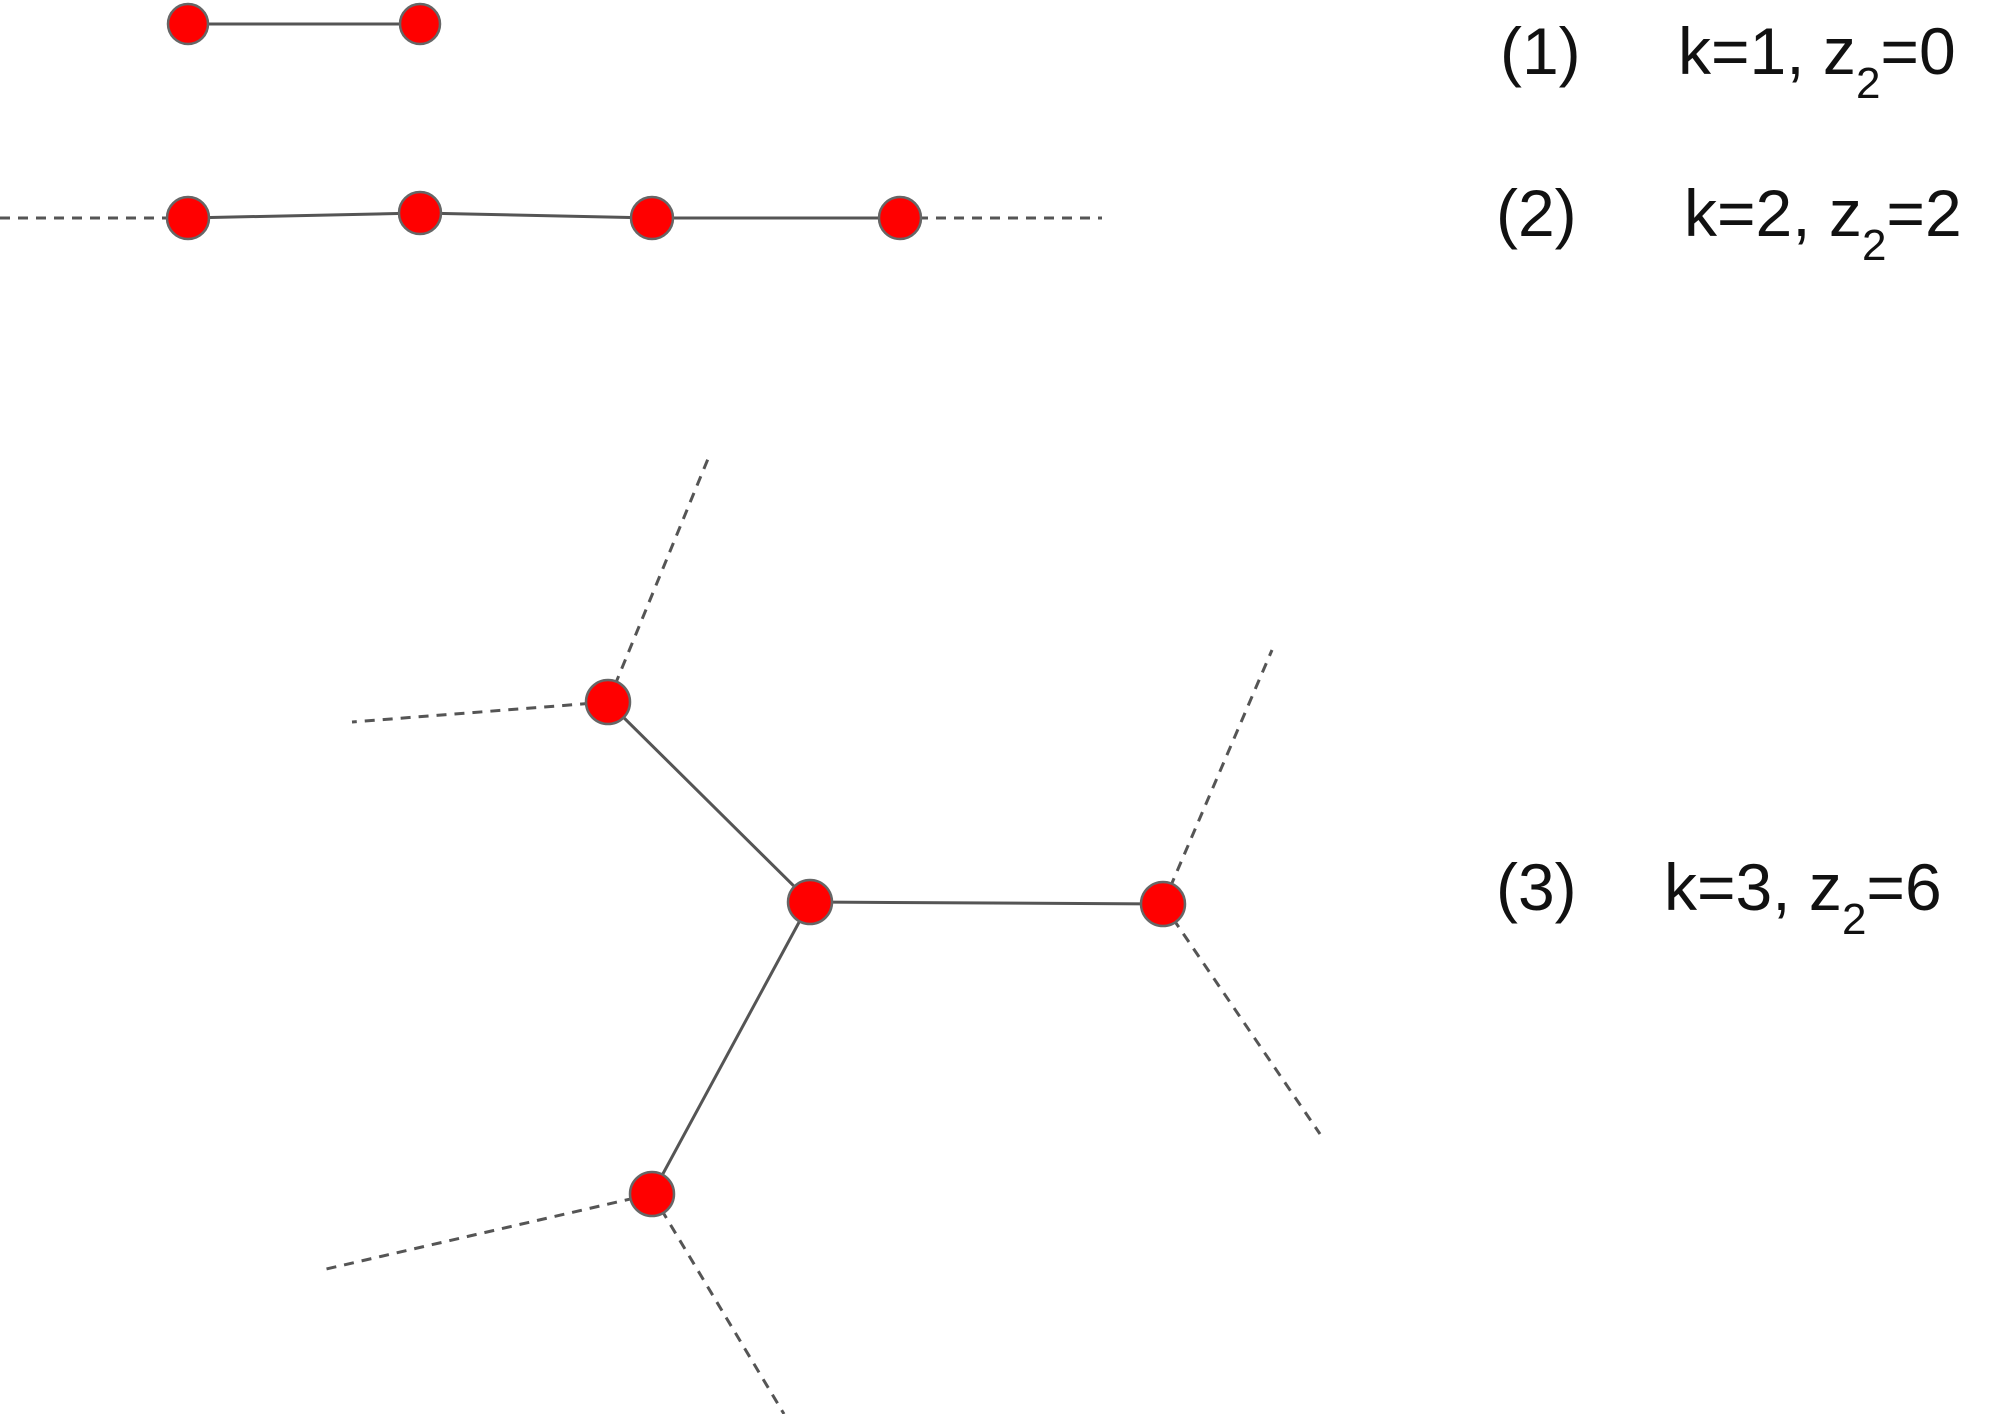 This screenshot has height=1414, width=2016. I want to click on caption-2-value: =2, so click(1923, 213).